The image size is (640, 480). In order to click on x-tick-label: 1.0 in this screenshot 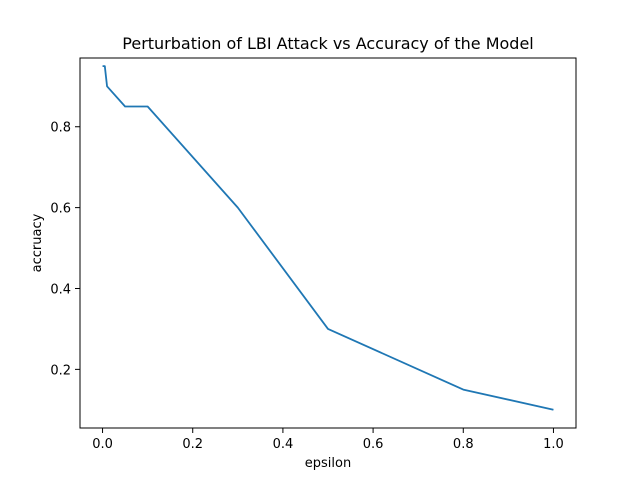, I will do `click(553, 444)`.